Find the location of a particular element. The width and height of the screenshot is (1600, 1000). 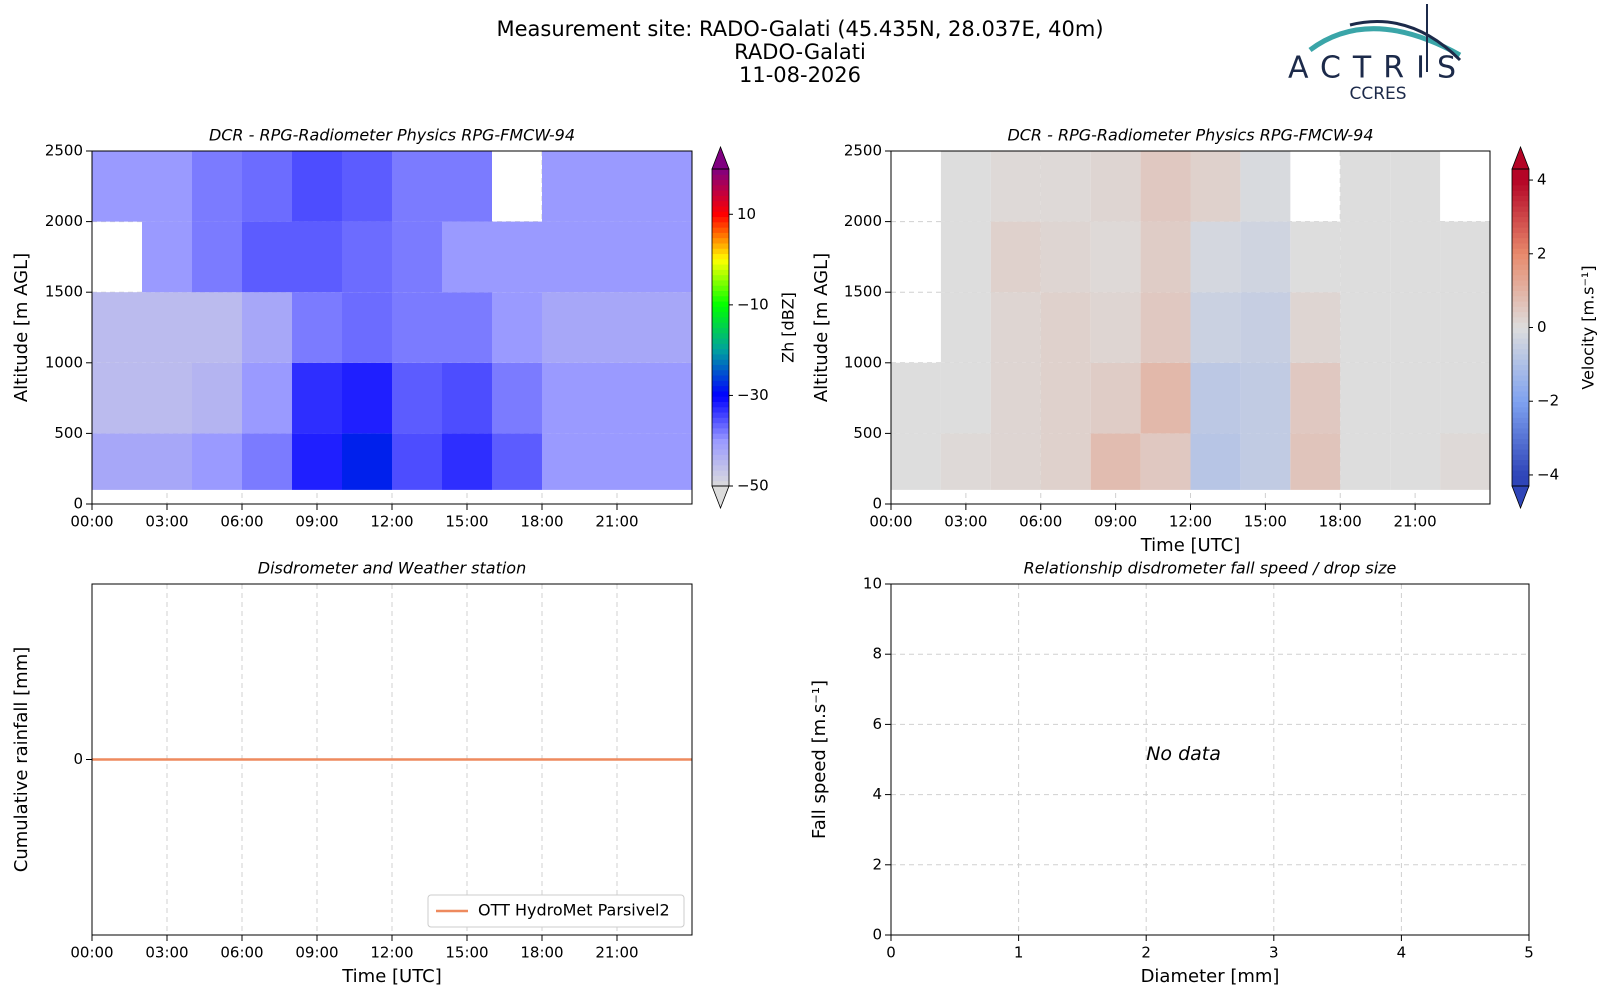

y-tick-label: 6 is located at coordinates (877, 724).